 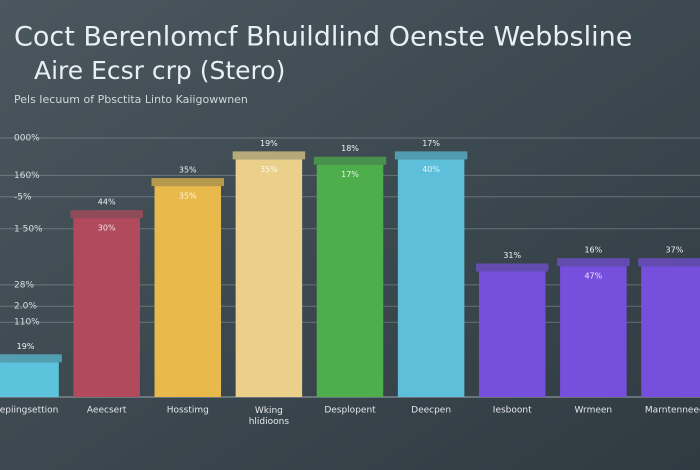 What do you see at coordinates (350, 411) in the screenshot?
I see `x-tick-label: Desplopent` at bounding box center [350, 411].